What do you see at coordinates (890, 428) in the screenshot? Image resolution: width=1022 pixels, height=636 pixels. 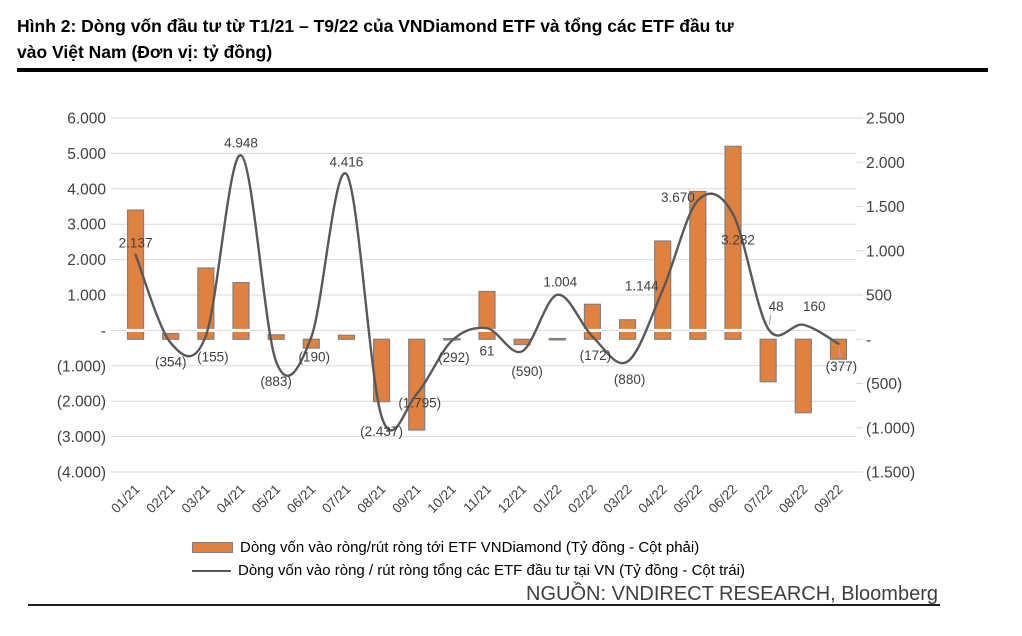 I see `right-axis-tick: (1.000)` at bounding box center [890, 428].